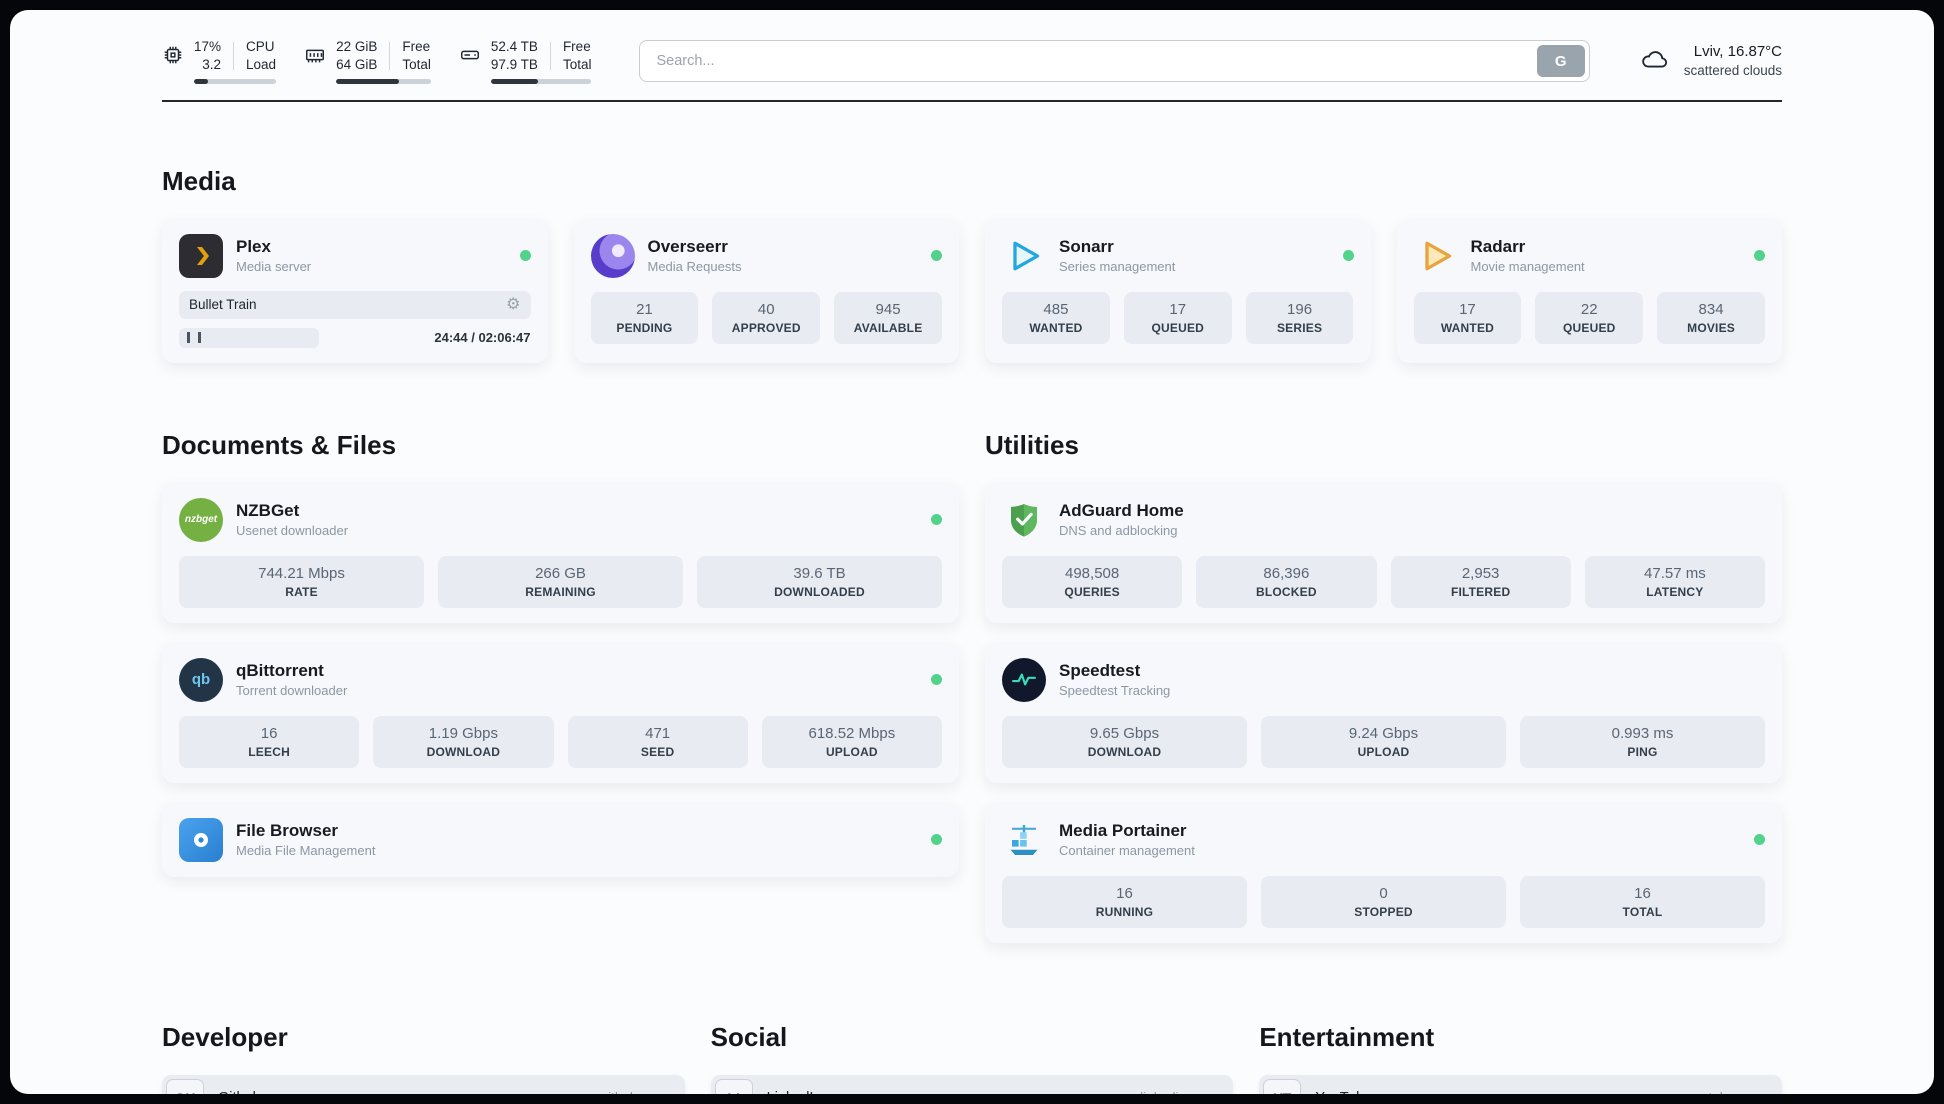 This screenshot has height=1104, width=1944. Describe the element at coordinates (223, 305) in the screenshot. I see `now-playing-title: Bullet Train` at that location.